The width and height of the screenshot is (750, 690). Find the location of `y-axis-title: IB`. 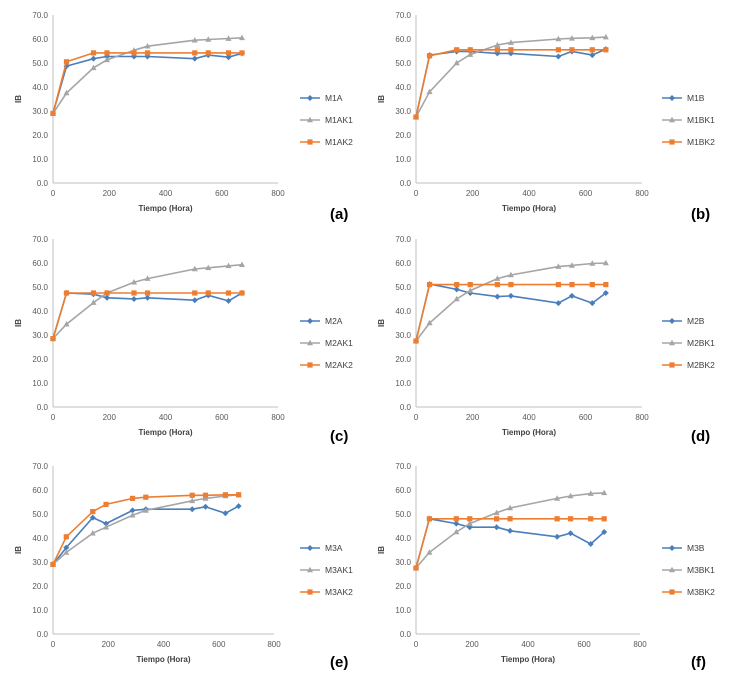

y-axis-title: IB is located at coordinates (381, 550).